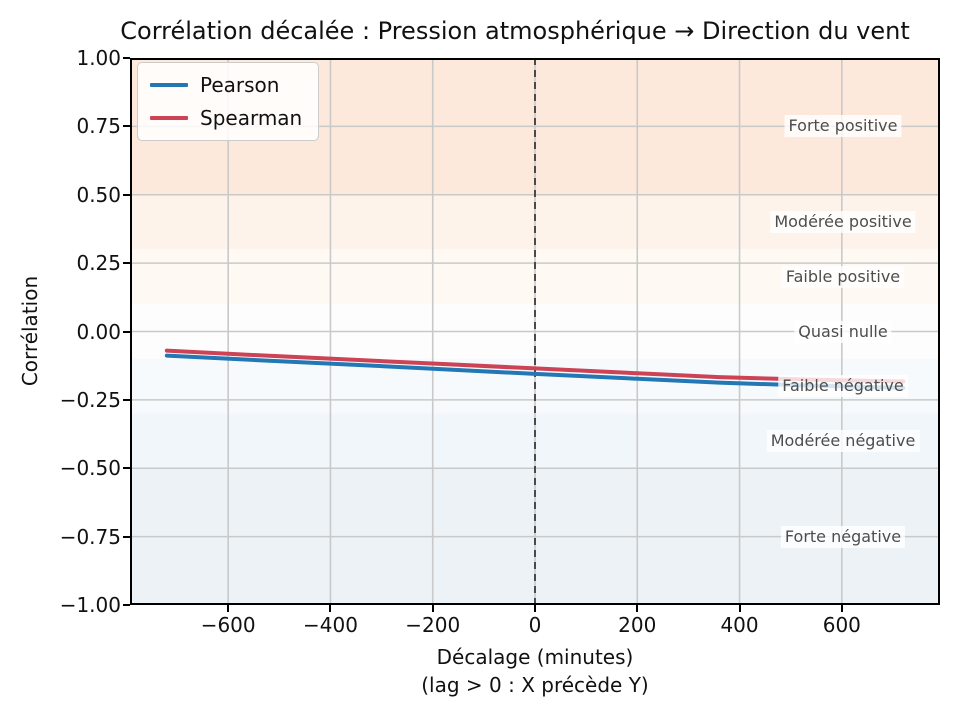 This screenshot has height=720, width=960. What do you see at coordinates (843, 440) in the screenshot?
I see `band-label: Modérée négative` at bounding box center [843, 440].